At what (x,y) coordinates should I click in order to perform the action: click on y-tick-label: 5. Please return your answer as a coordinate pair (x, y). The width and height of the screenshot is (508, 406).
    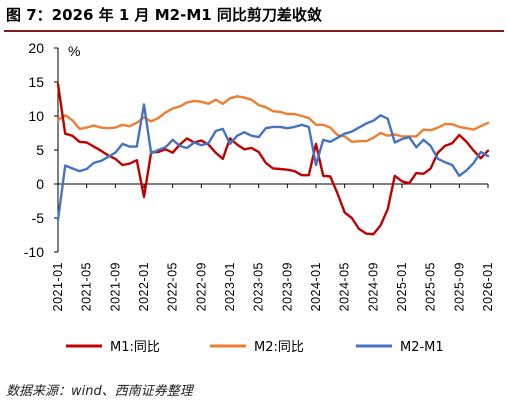
    Looking at the image, I should click on (40, 150).